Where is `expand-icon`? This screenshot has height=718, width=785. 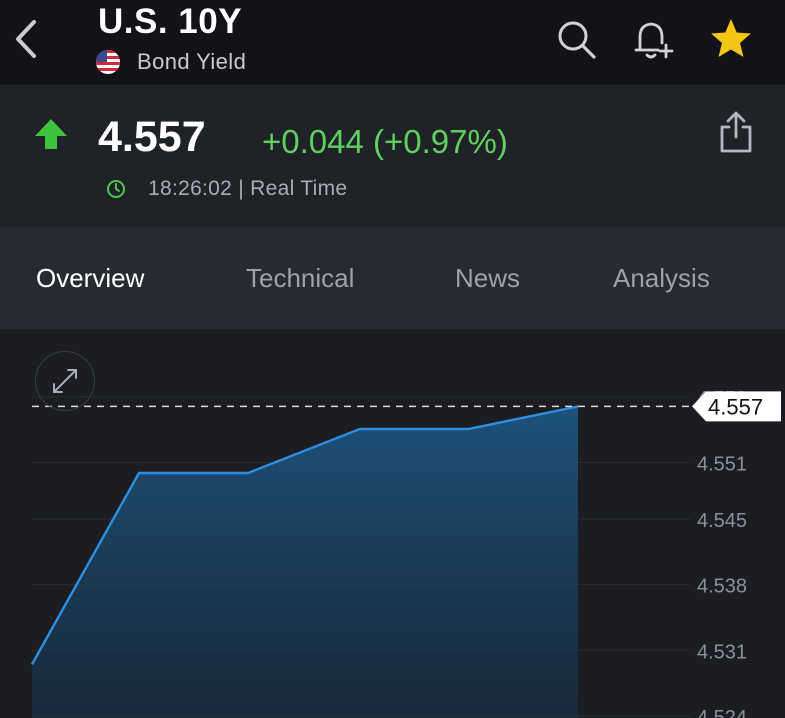
expand-icon is located at coordinates (65, 381).